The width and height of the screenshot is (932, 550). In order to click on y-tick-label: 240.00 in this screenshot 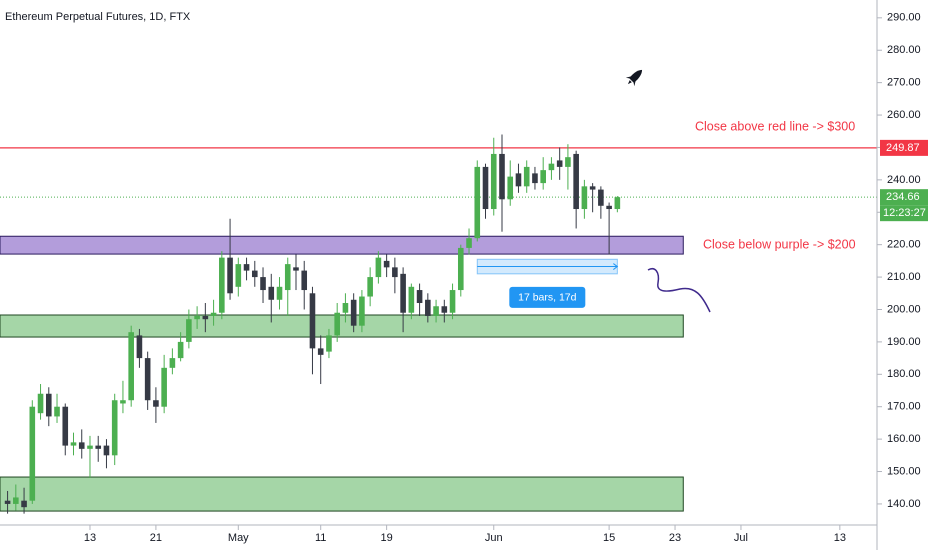, I will do `click(904, 180)`.